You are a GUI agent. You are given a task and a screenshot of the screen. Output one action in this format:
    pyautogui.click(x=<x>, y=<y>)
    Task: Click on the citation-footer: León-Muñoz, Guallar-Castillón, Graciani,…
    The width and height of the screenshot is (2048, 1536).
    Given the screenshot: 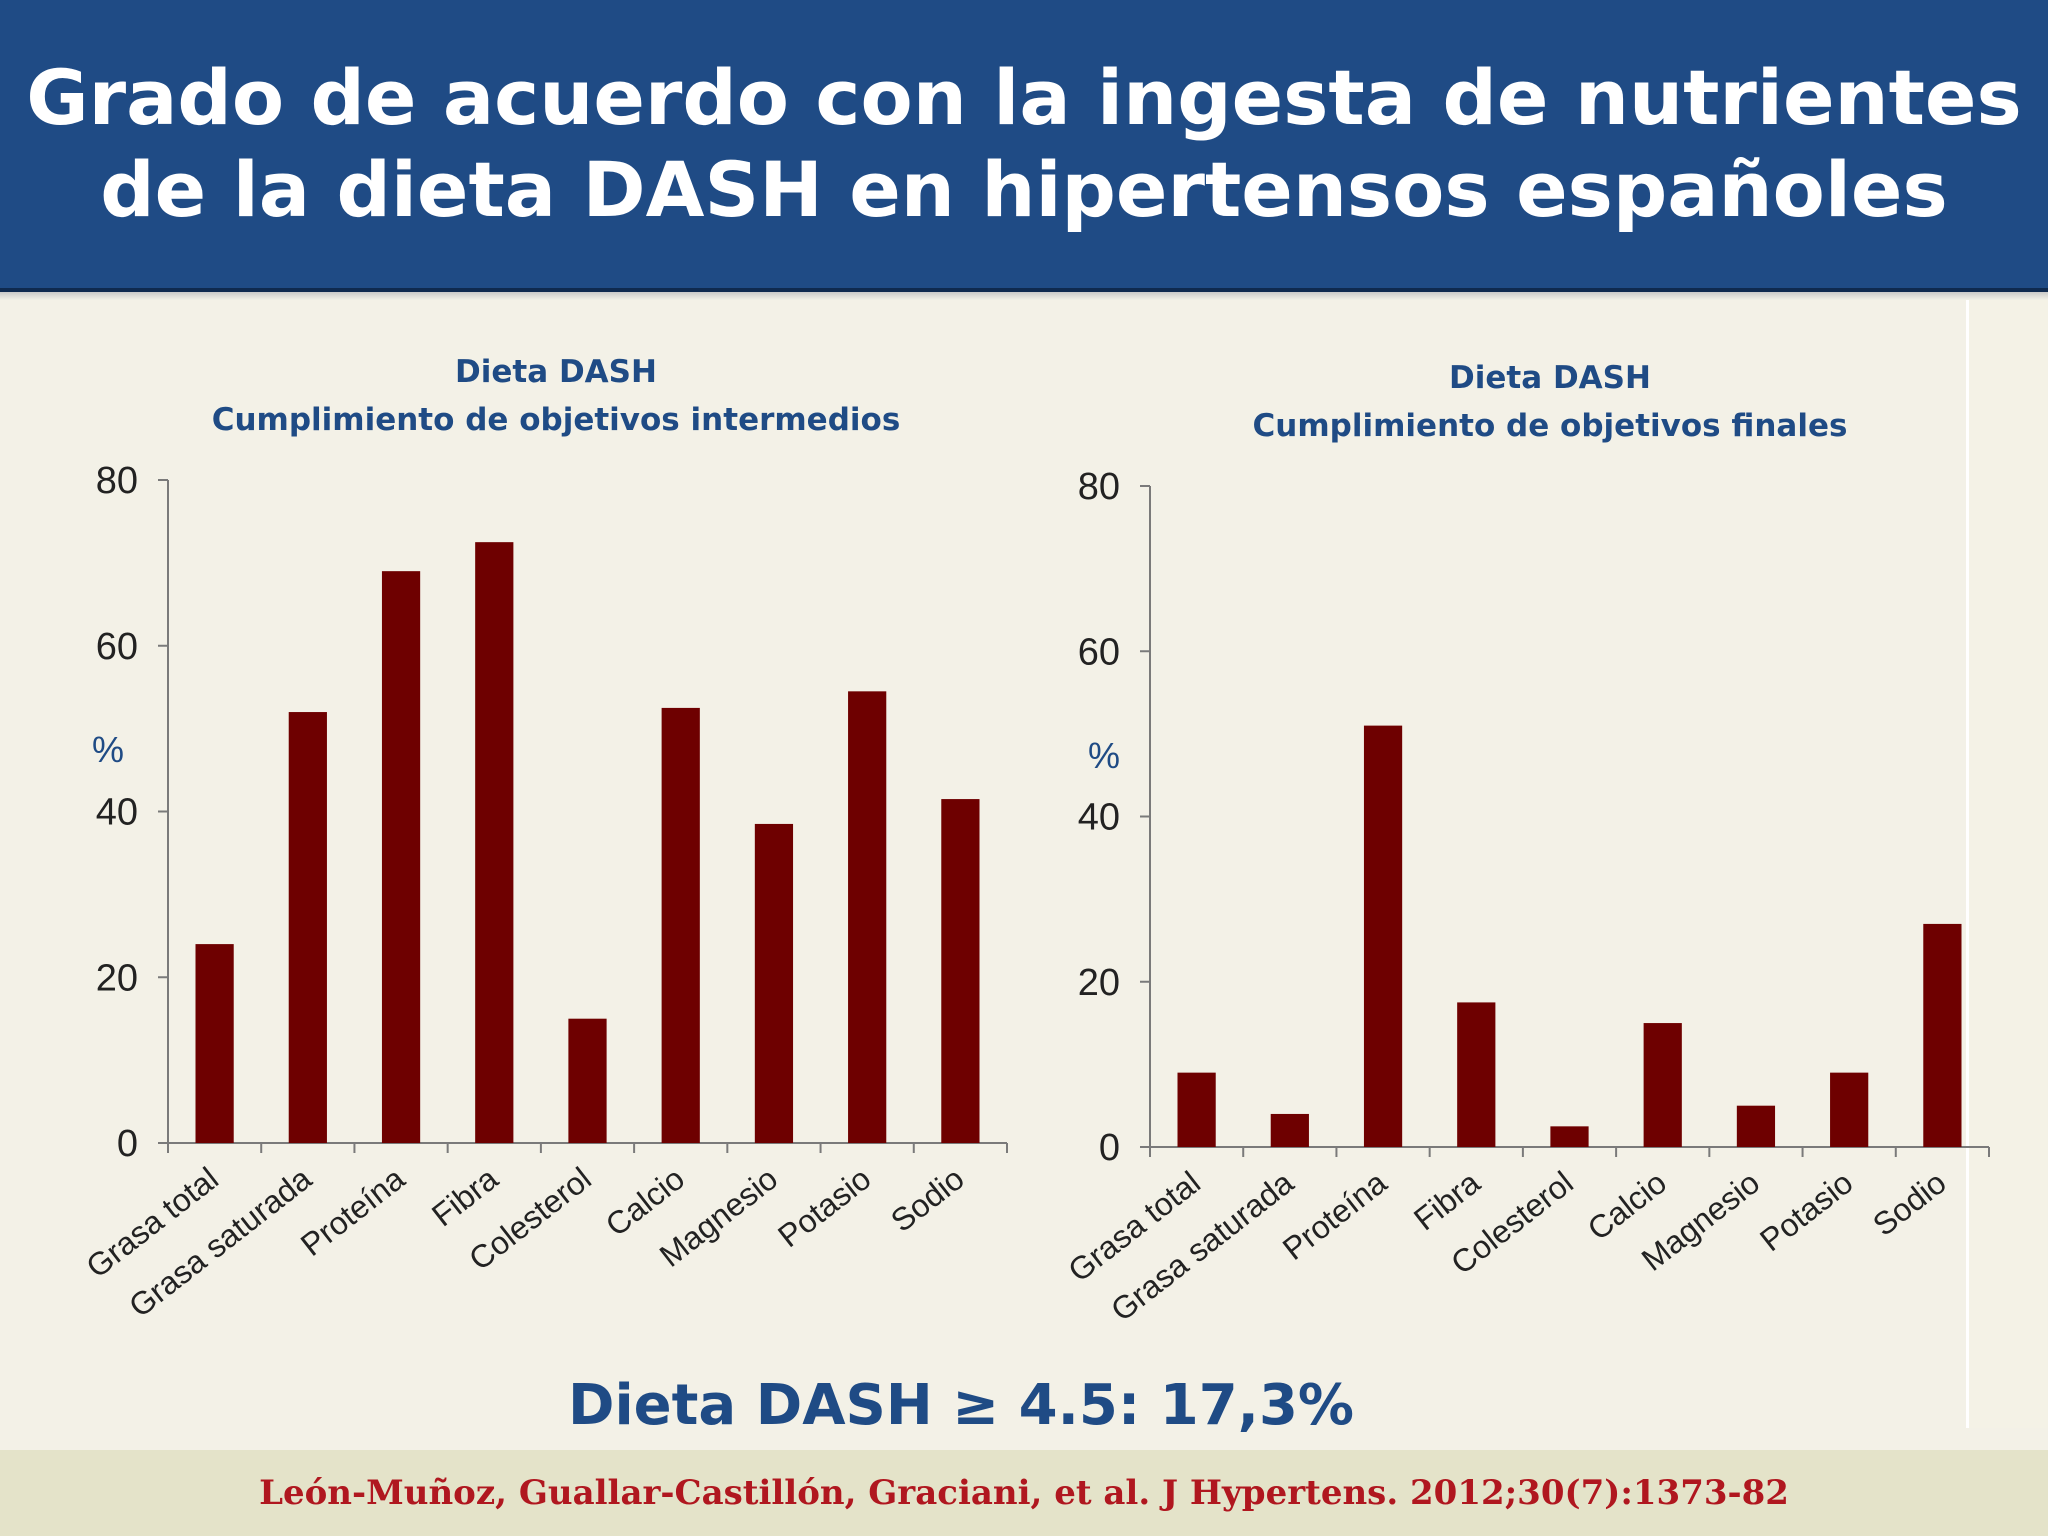 What is the action you would take?
    pyautogui.click(x=1024, y=1493)
    